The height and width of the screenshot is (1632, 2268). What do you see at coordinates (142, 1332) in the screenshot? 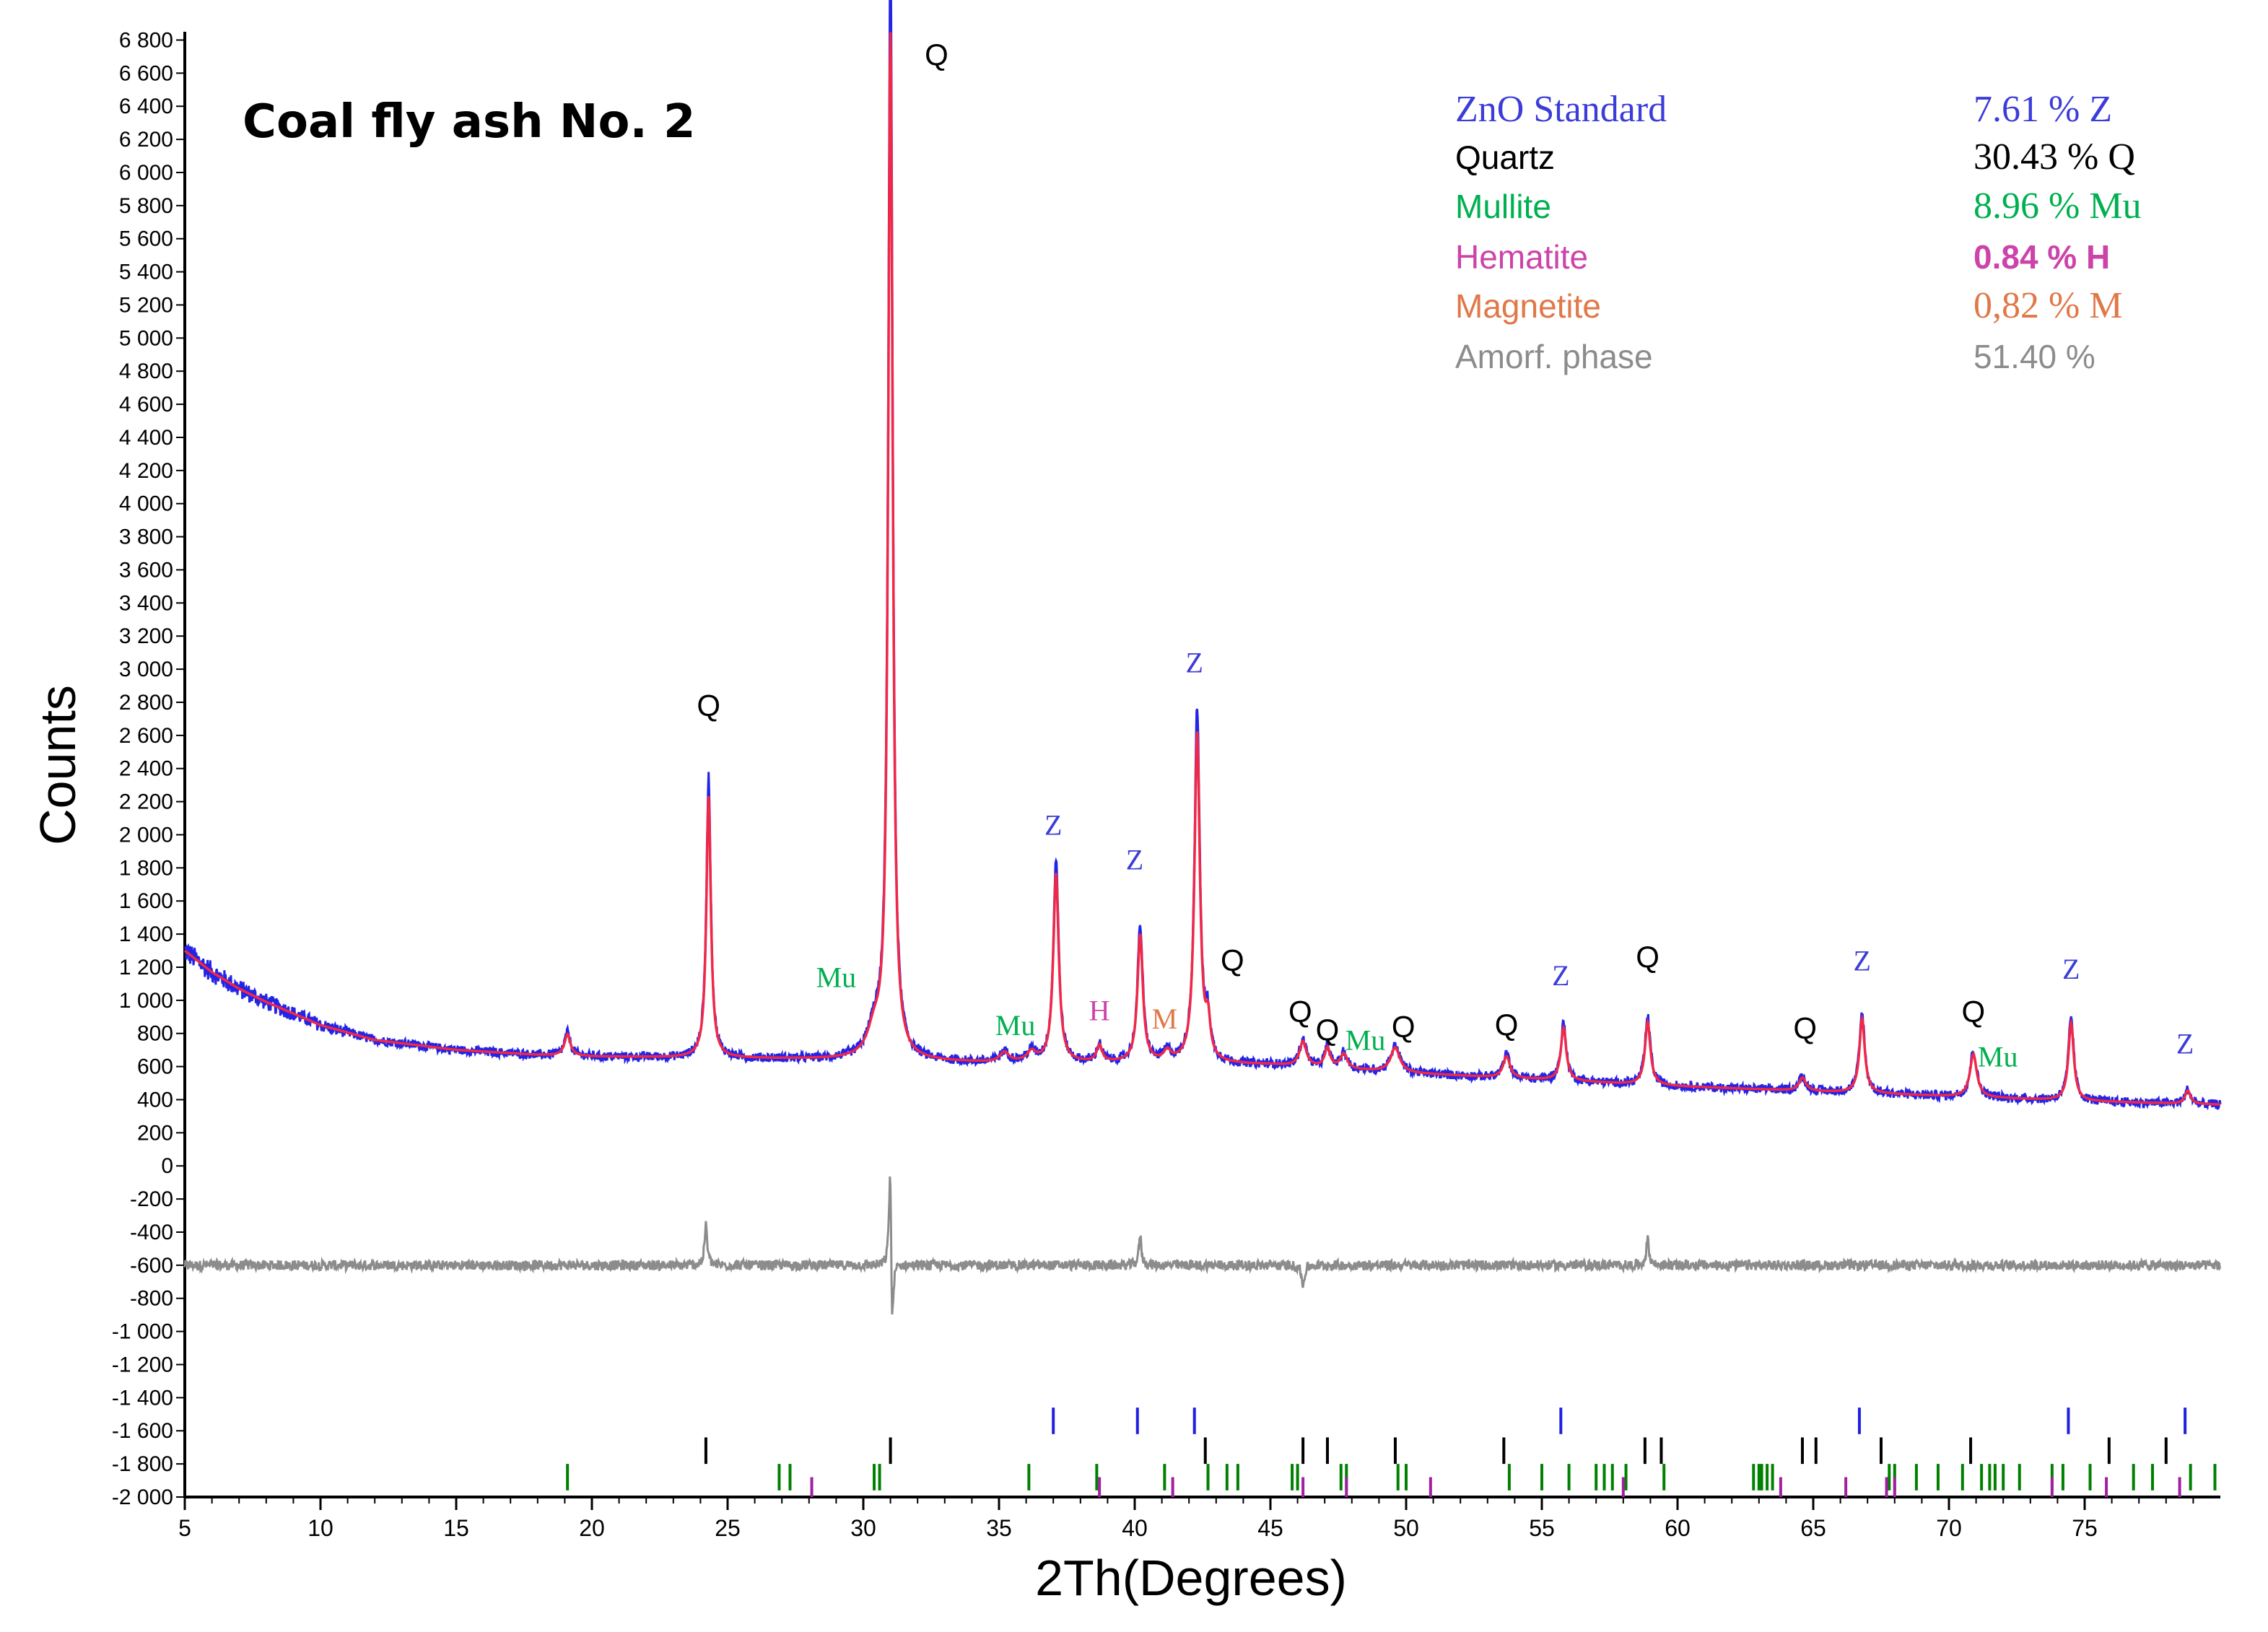
I see `y-tick-label: -1 000` at bounding box center [142, 1332].